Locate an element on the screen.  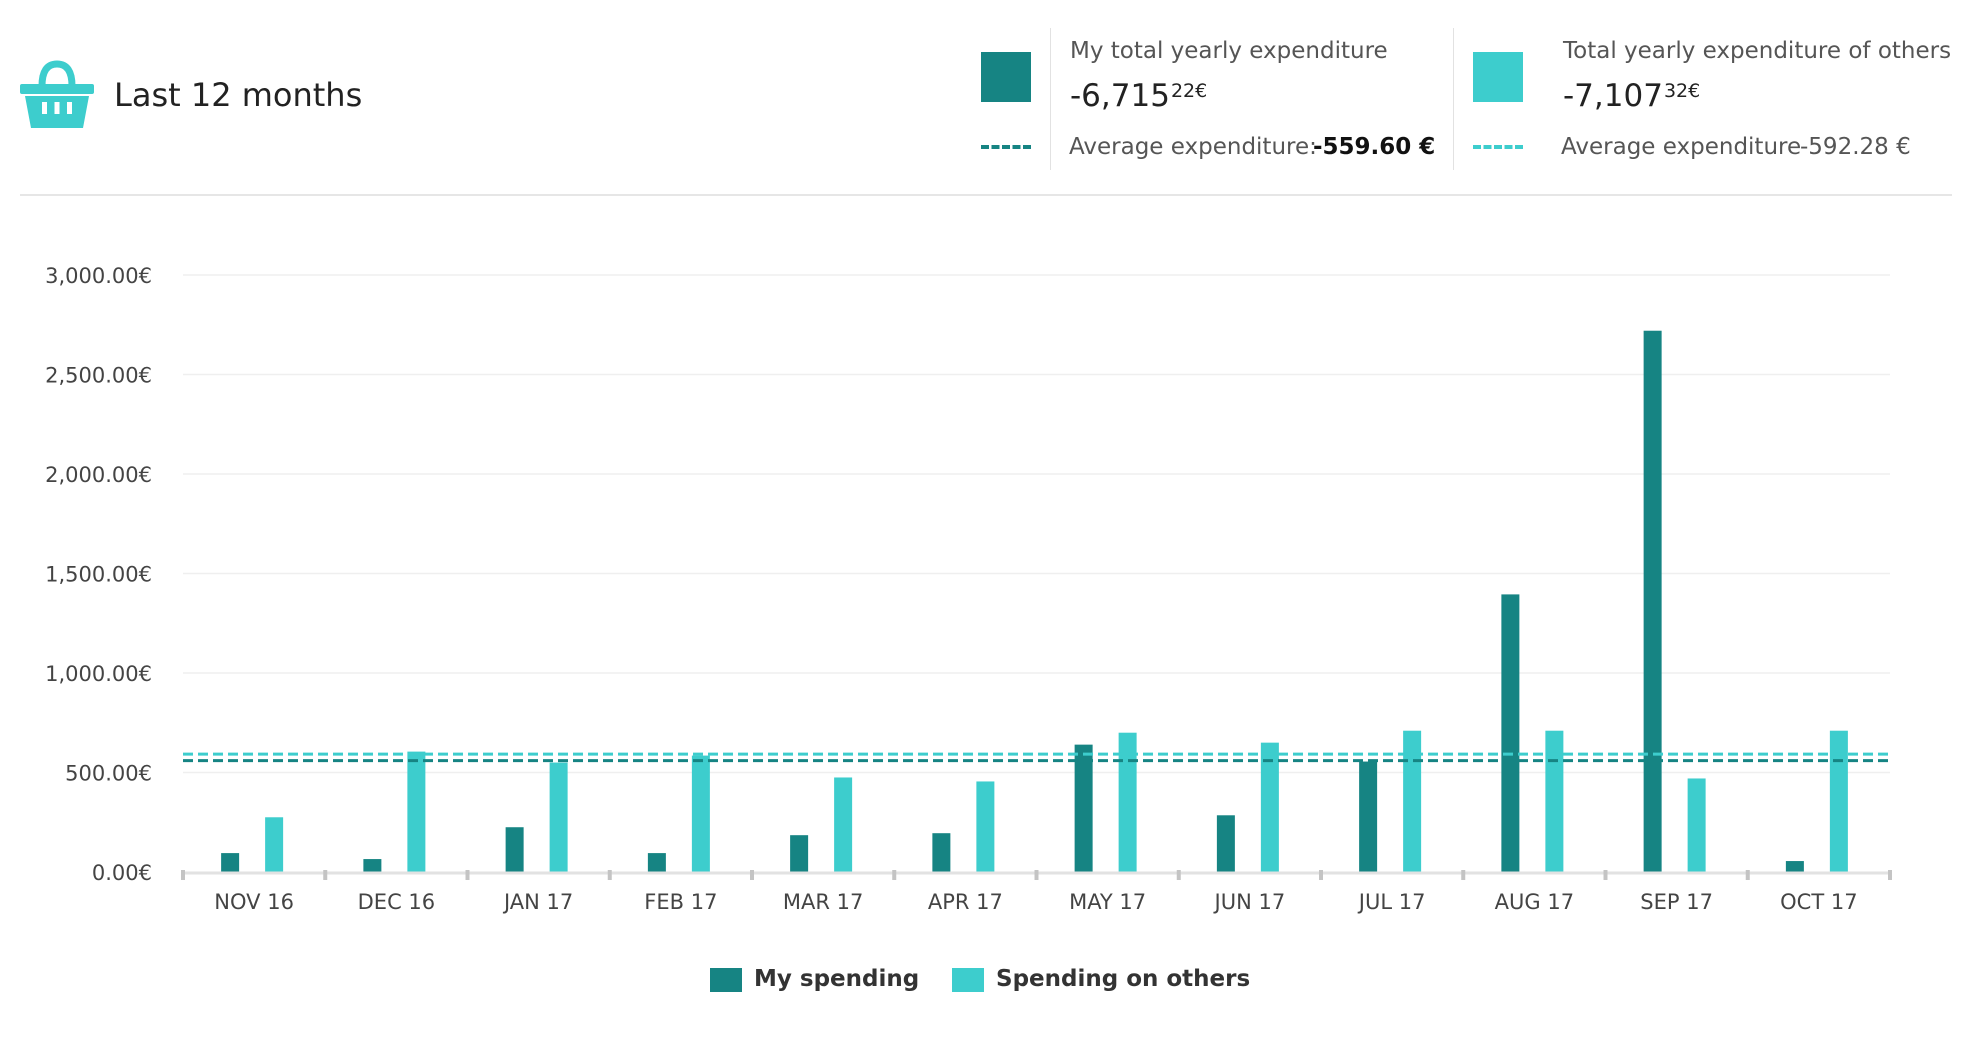
x-tick-label-jul-17: JUL 17 is located at coordinates (1391, 902).